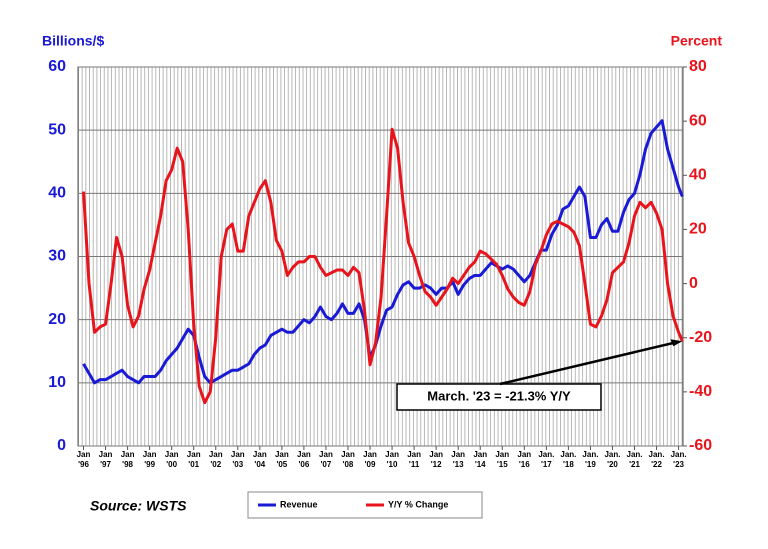  What do you see at coordinates (73, 41) in the screenshot?
I see `y-axis-label: Billions/$` at bounding box center [73, 41].